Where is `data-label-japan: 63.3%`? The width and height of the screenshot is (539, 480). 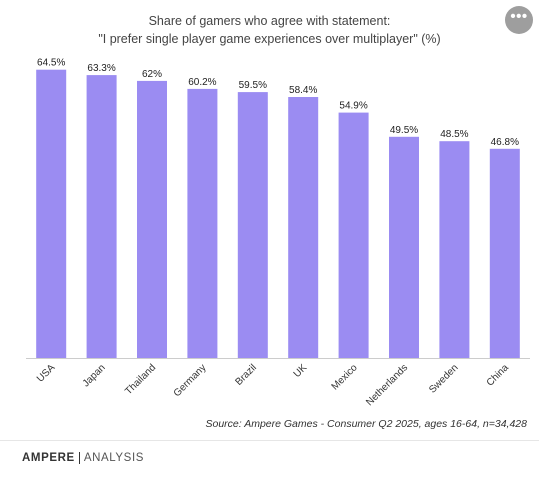
data-label-japan: 63.3% is located at coordinates (101, 68).